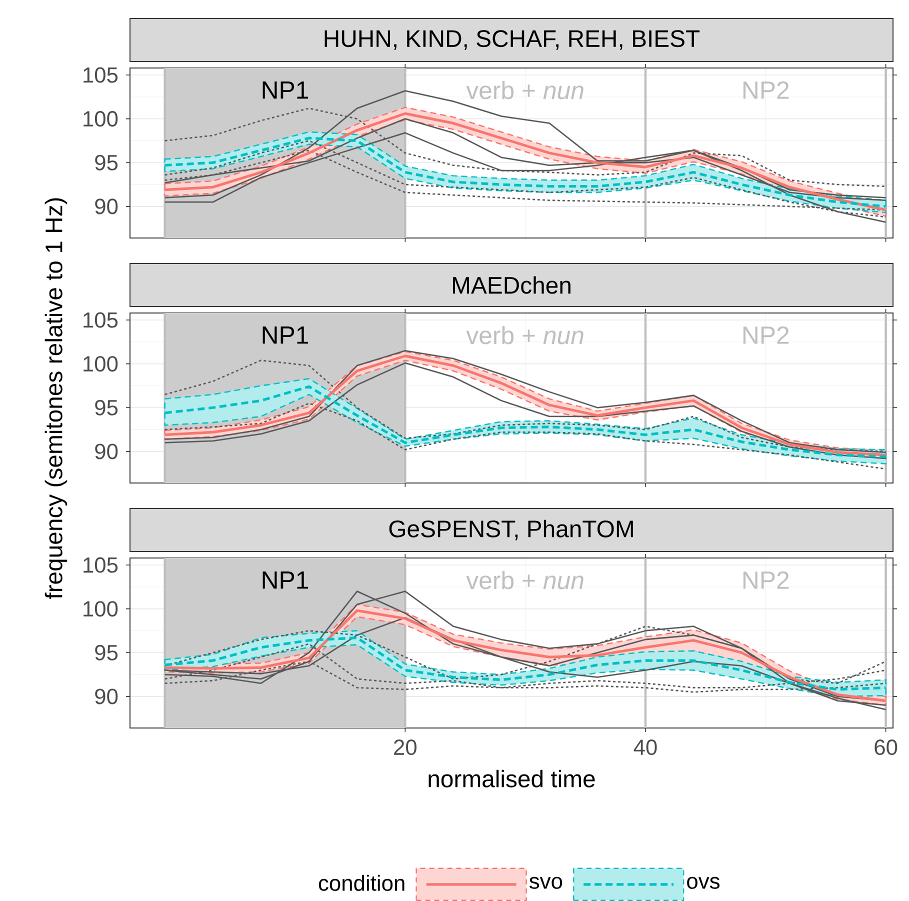  Describe the element at coordinates (361, 882) in the screenshot. I see `legend-title: condition` at that location.